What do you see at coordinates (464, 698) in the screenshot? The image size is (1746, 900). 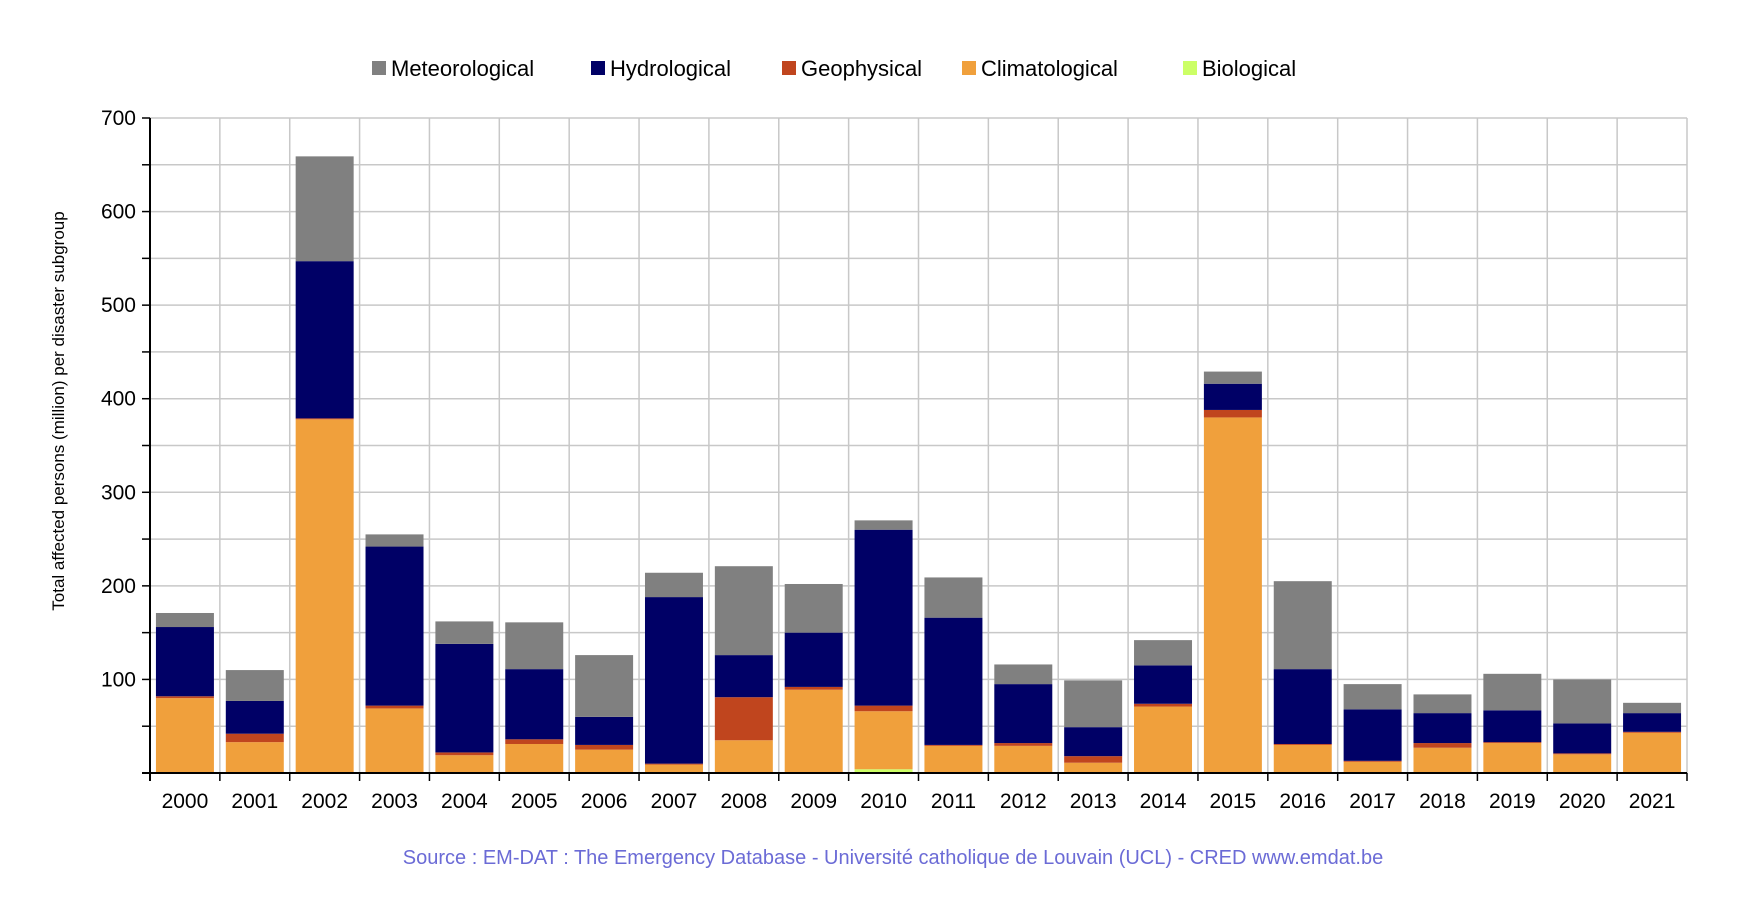 I see `bar-hydrological-2004` at bounding box center [464, 698].